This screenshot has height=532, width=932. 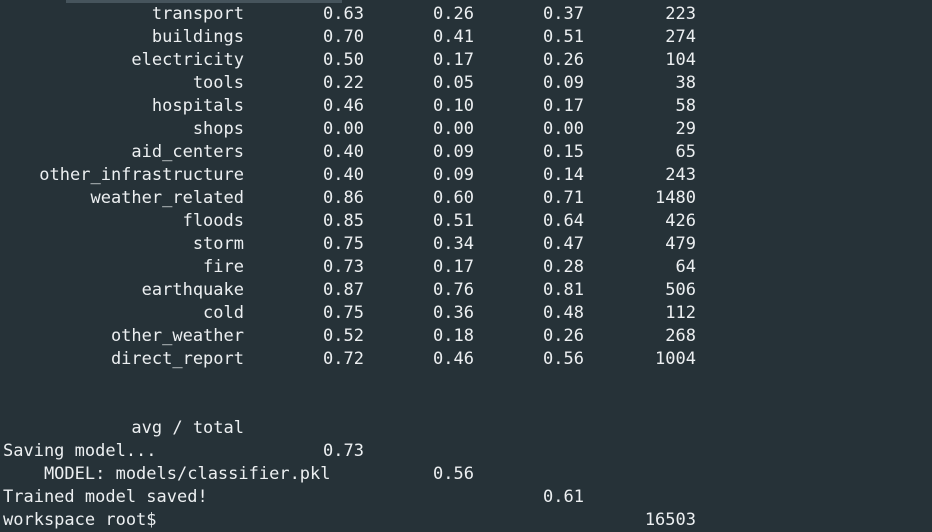 What do you see at coordinates (453, 83) in the screenshot?
I see `row-recall: 0.05` at bounding box center [453, 83].